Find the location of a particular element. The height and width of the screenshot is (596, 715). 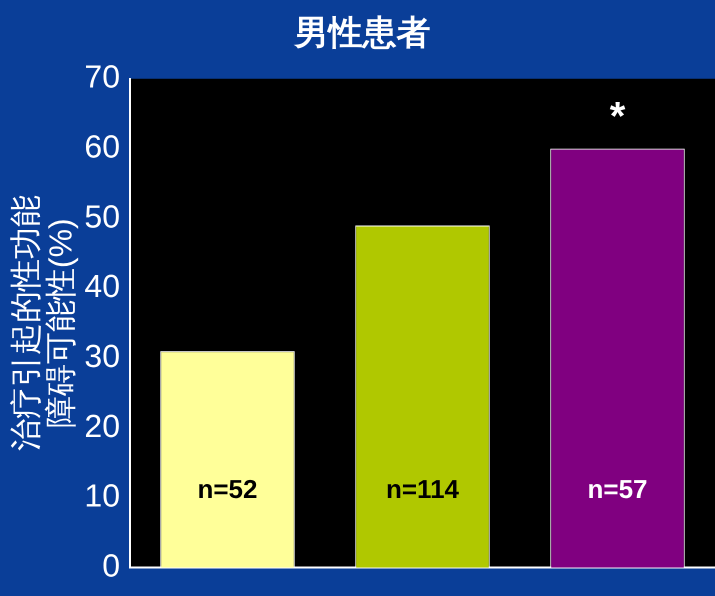

y-tick-label: 70 is located at coordinates (102, 76).